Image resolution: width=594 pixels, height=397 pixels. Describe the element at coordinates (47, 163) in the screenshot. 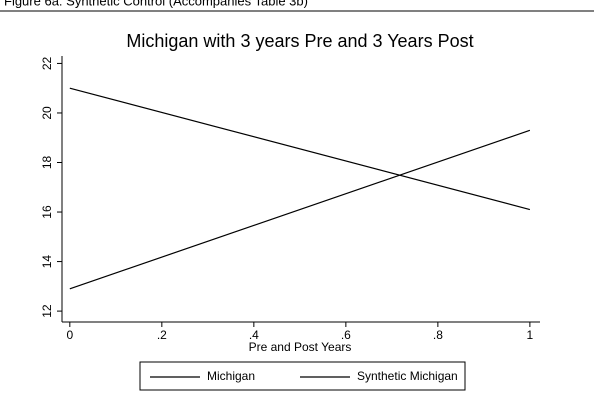

I see `y-tick-label: 18` at that location.